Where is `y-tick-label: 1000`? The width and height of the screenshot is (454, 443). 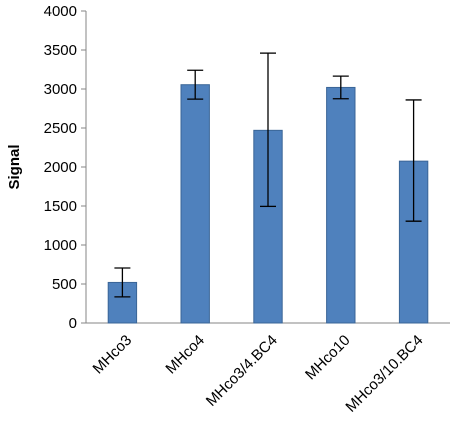
y-tick-label: 1000 is located at coordinates (60, 245).